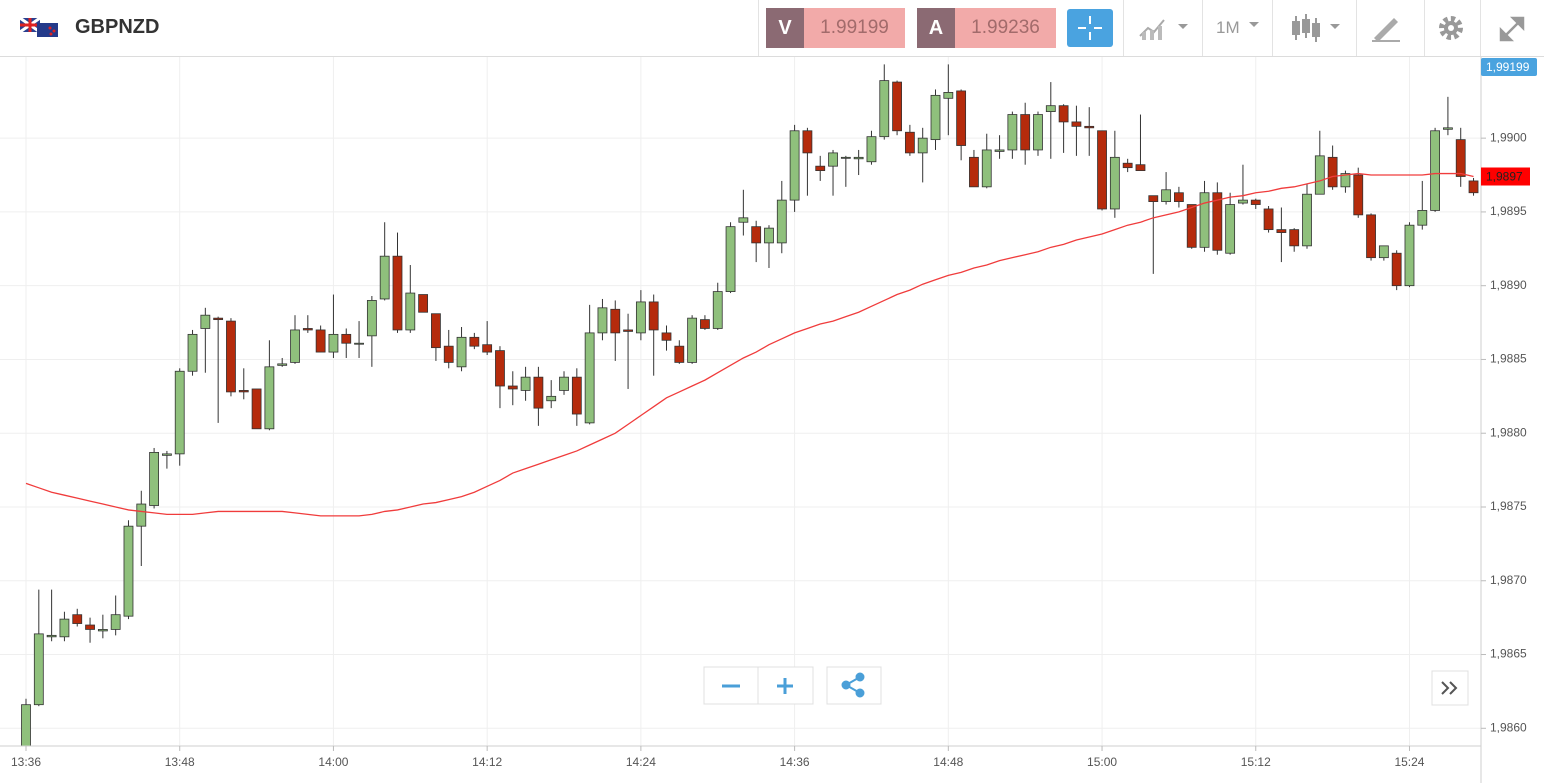  I want to click on timeframe-button: 1M, so click(1228, 27).